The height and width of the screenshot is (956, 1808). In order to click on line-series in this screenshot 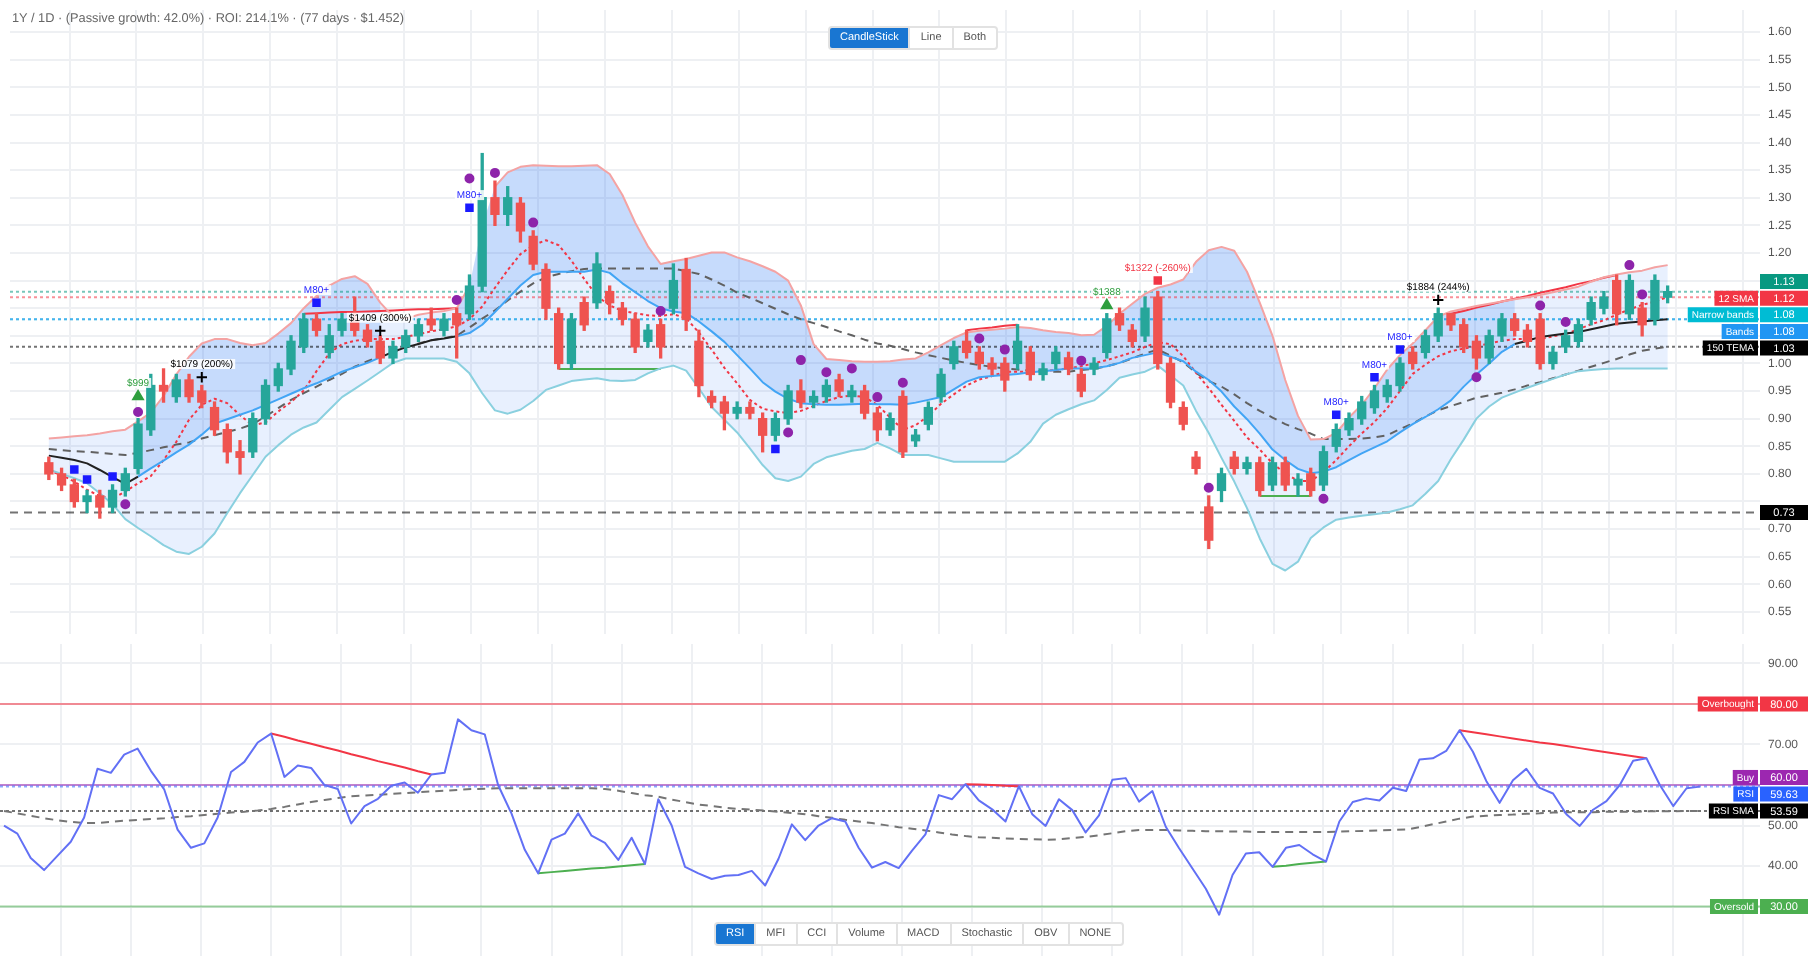, I will do `click(852, 814)`.